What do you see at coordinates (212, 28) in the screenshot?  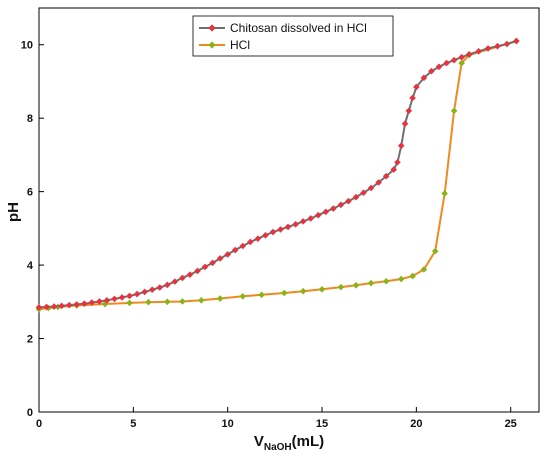 I see `legend-marker-chitosan` at bounding box center [212, 28].